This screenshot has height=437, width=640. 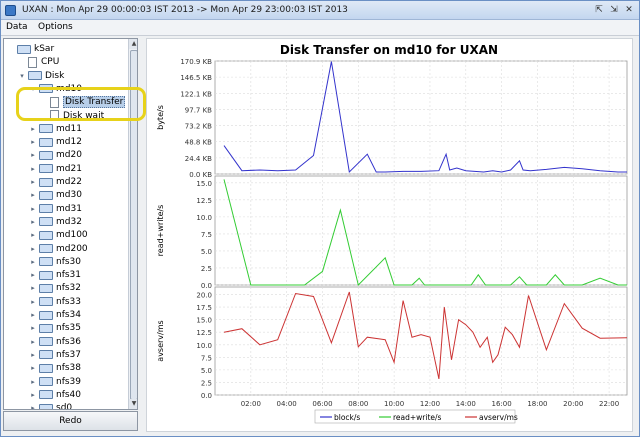 What do you see at coordinates (347, 417) in the screenshot?
I see `legend-label: block/s` at bounding box center [347, 417].